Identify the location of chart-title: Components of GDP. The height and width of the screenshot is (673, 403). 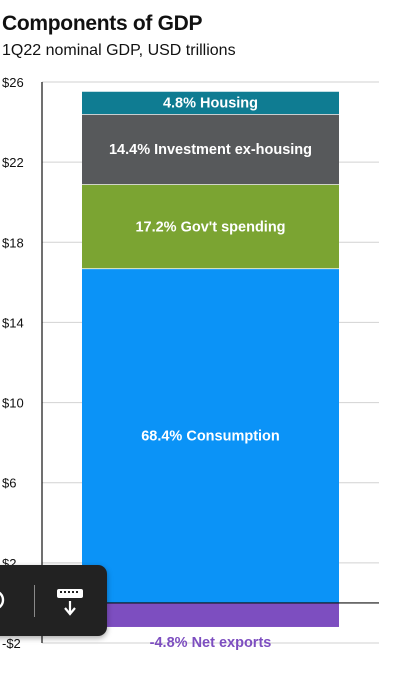
(102, 23).